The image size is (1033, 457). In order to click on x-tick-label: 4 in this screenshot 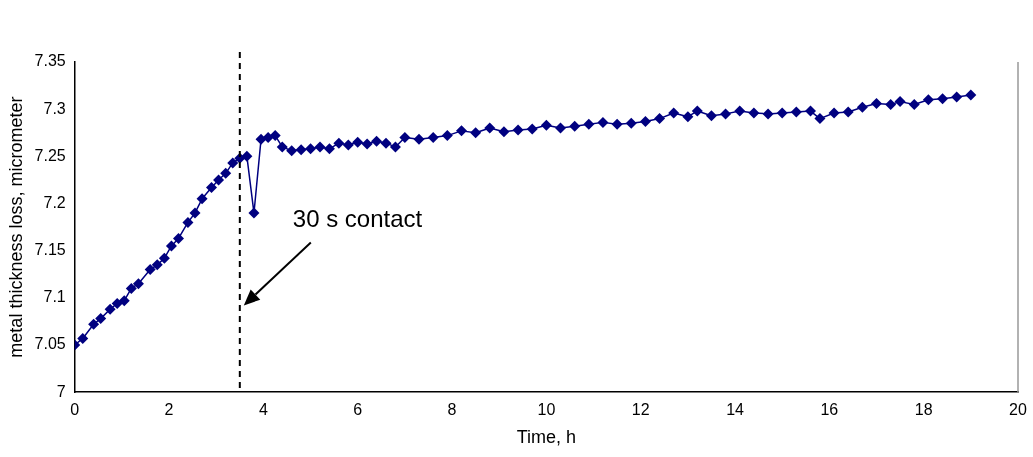, I will do `click(263, 410)`.